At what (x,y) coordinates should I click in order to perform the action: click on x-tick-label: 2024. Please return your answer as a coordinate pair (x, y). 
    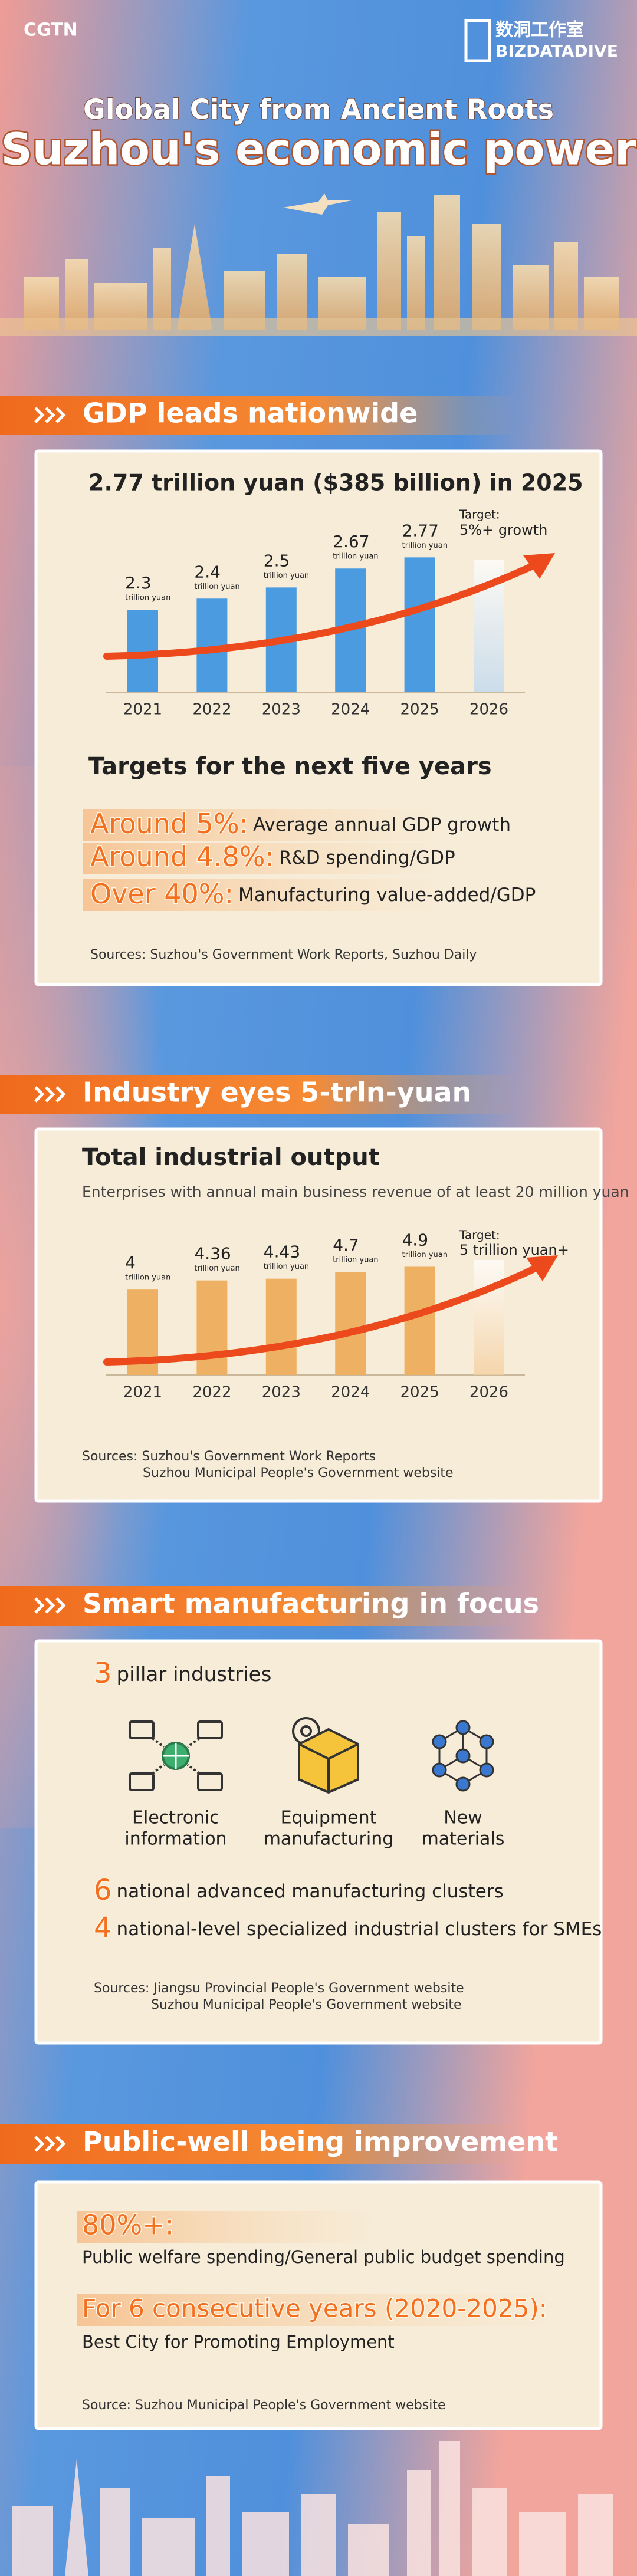
    Looking at the image, I should click on (350, 710).